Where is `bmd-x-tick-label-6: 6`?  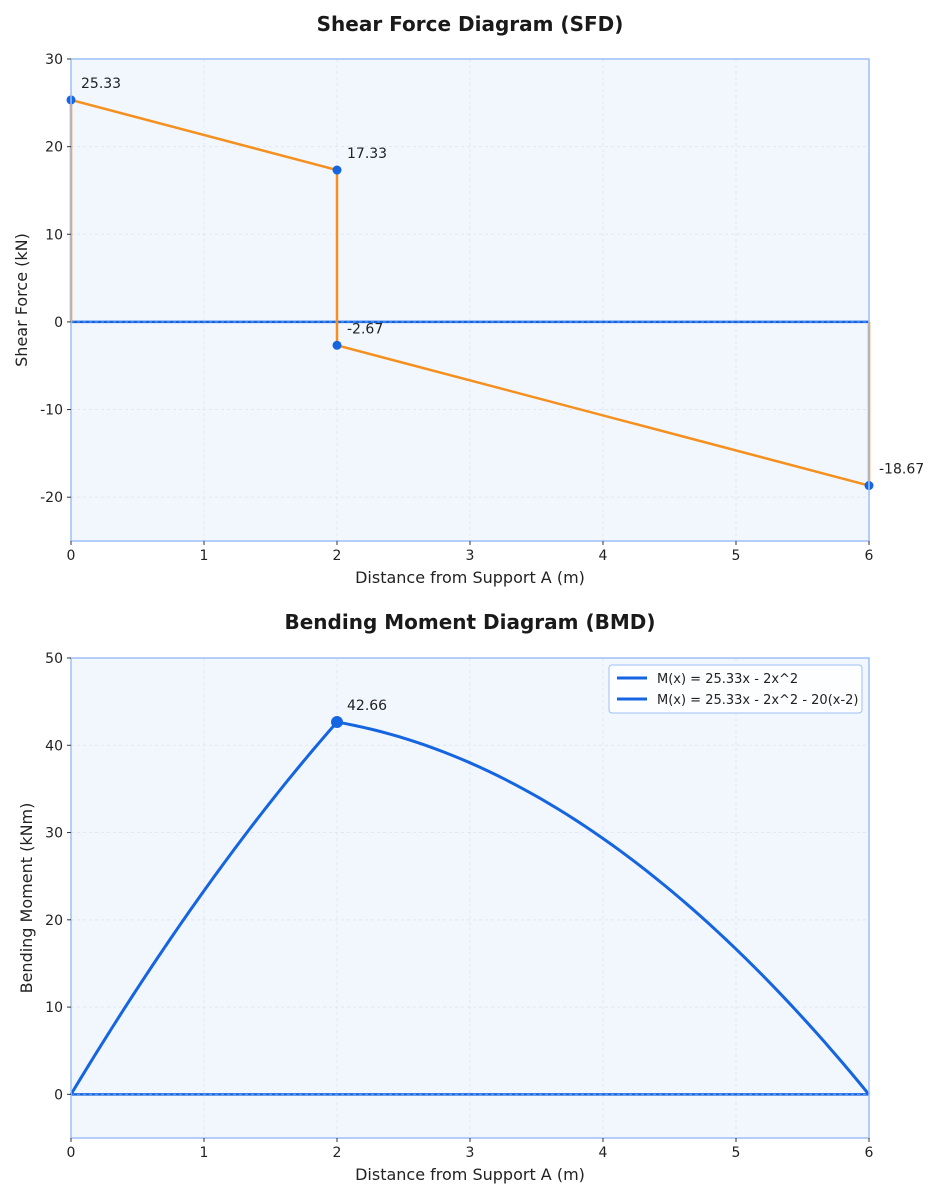
bmd-x-tick-label-6: 6 is located at coordinates (869, 1153).